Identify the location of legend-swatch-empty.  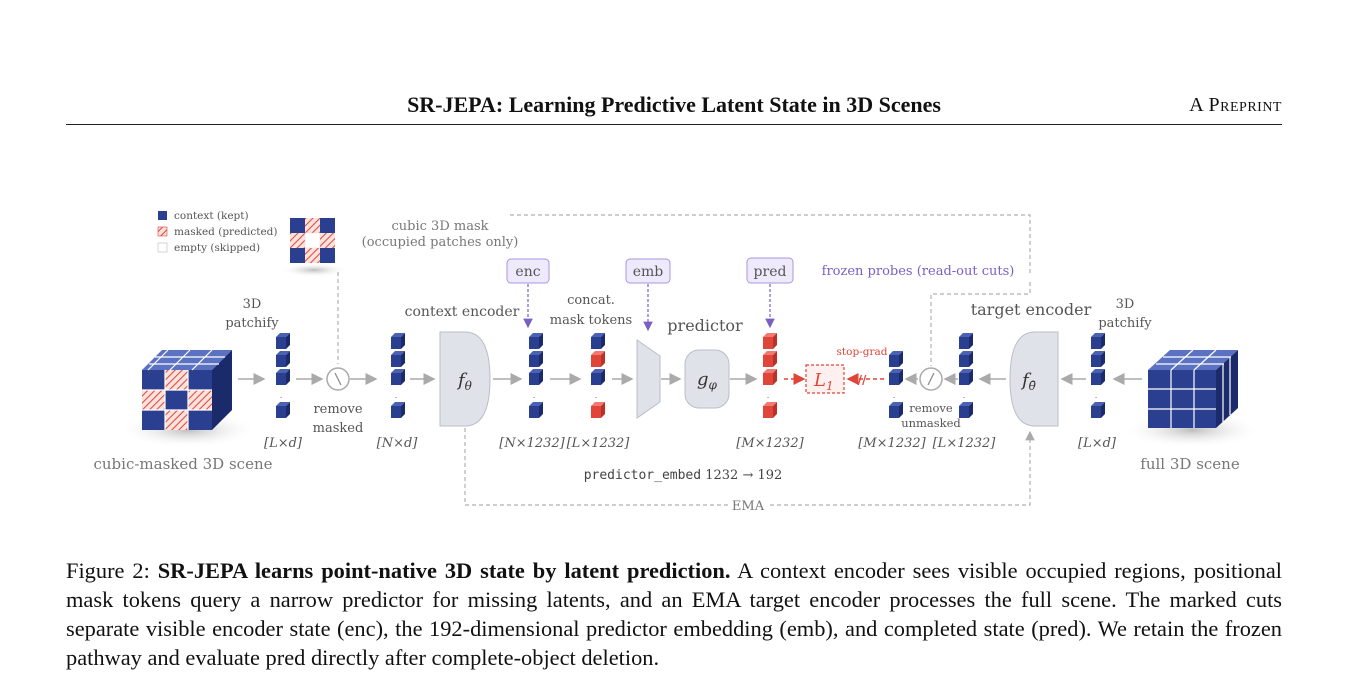
(162, 247).